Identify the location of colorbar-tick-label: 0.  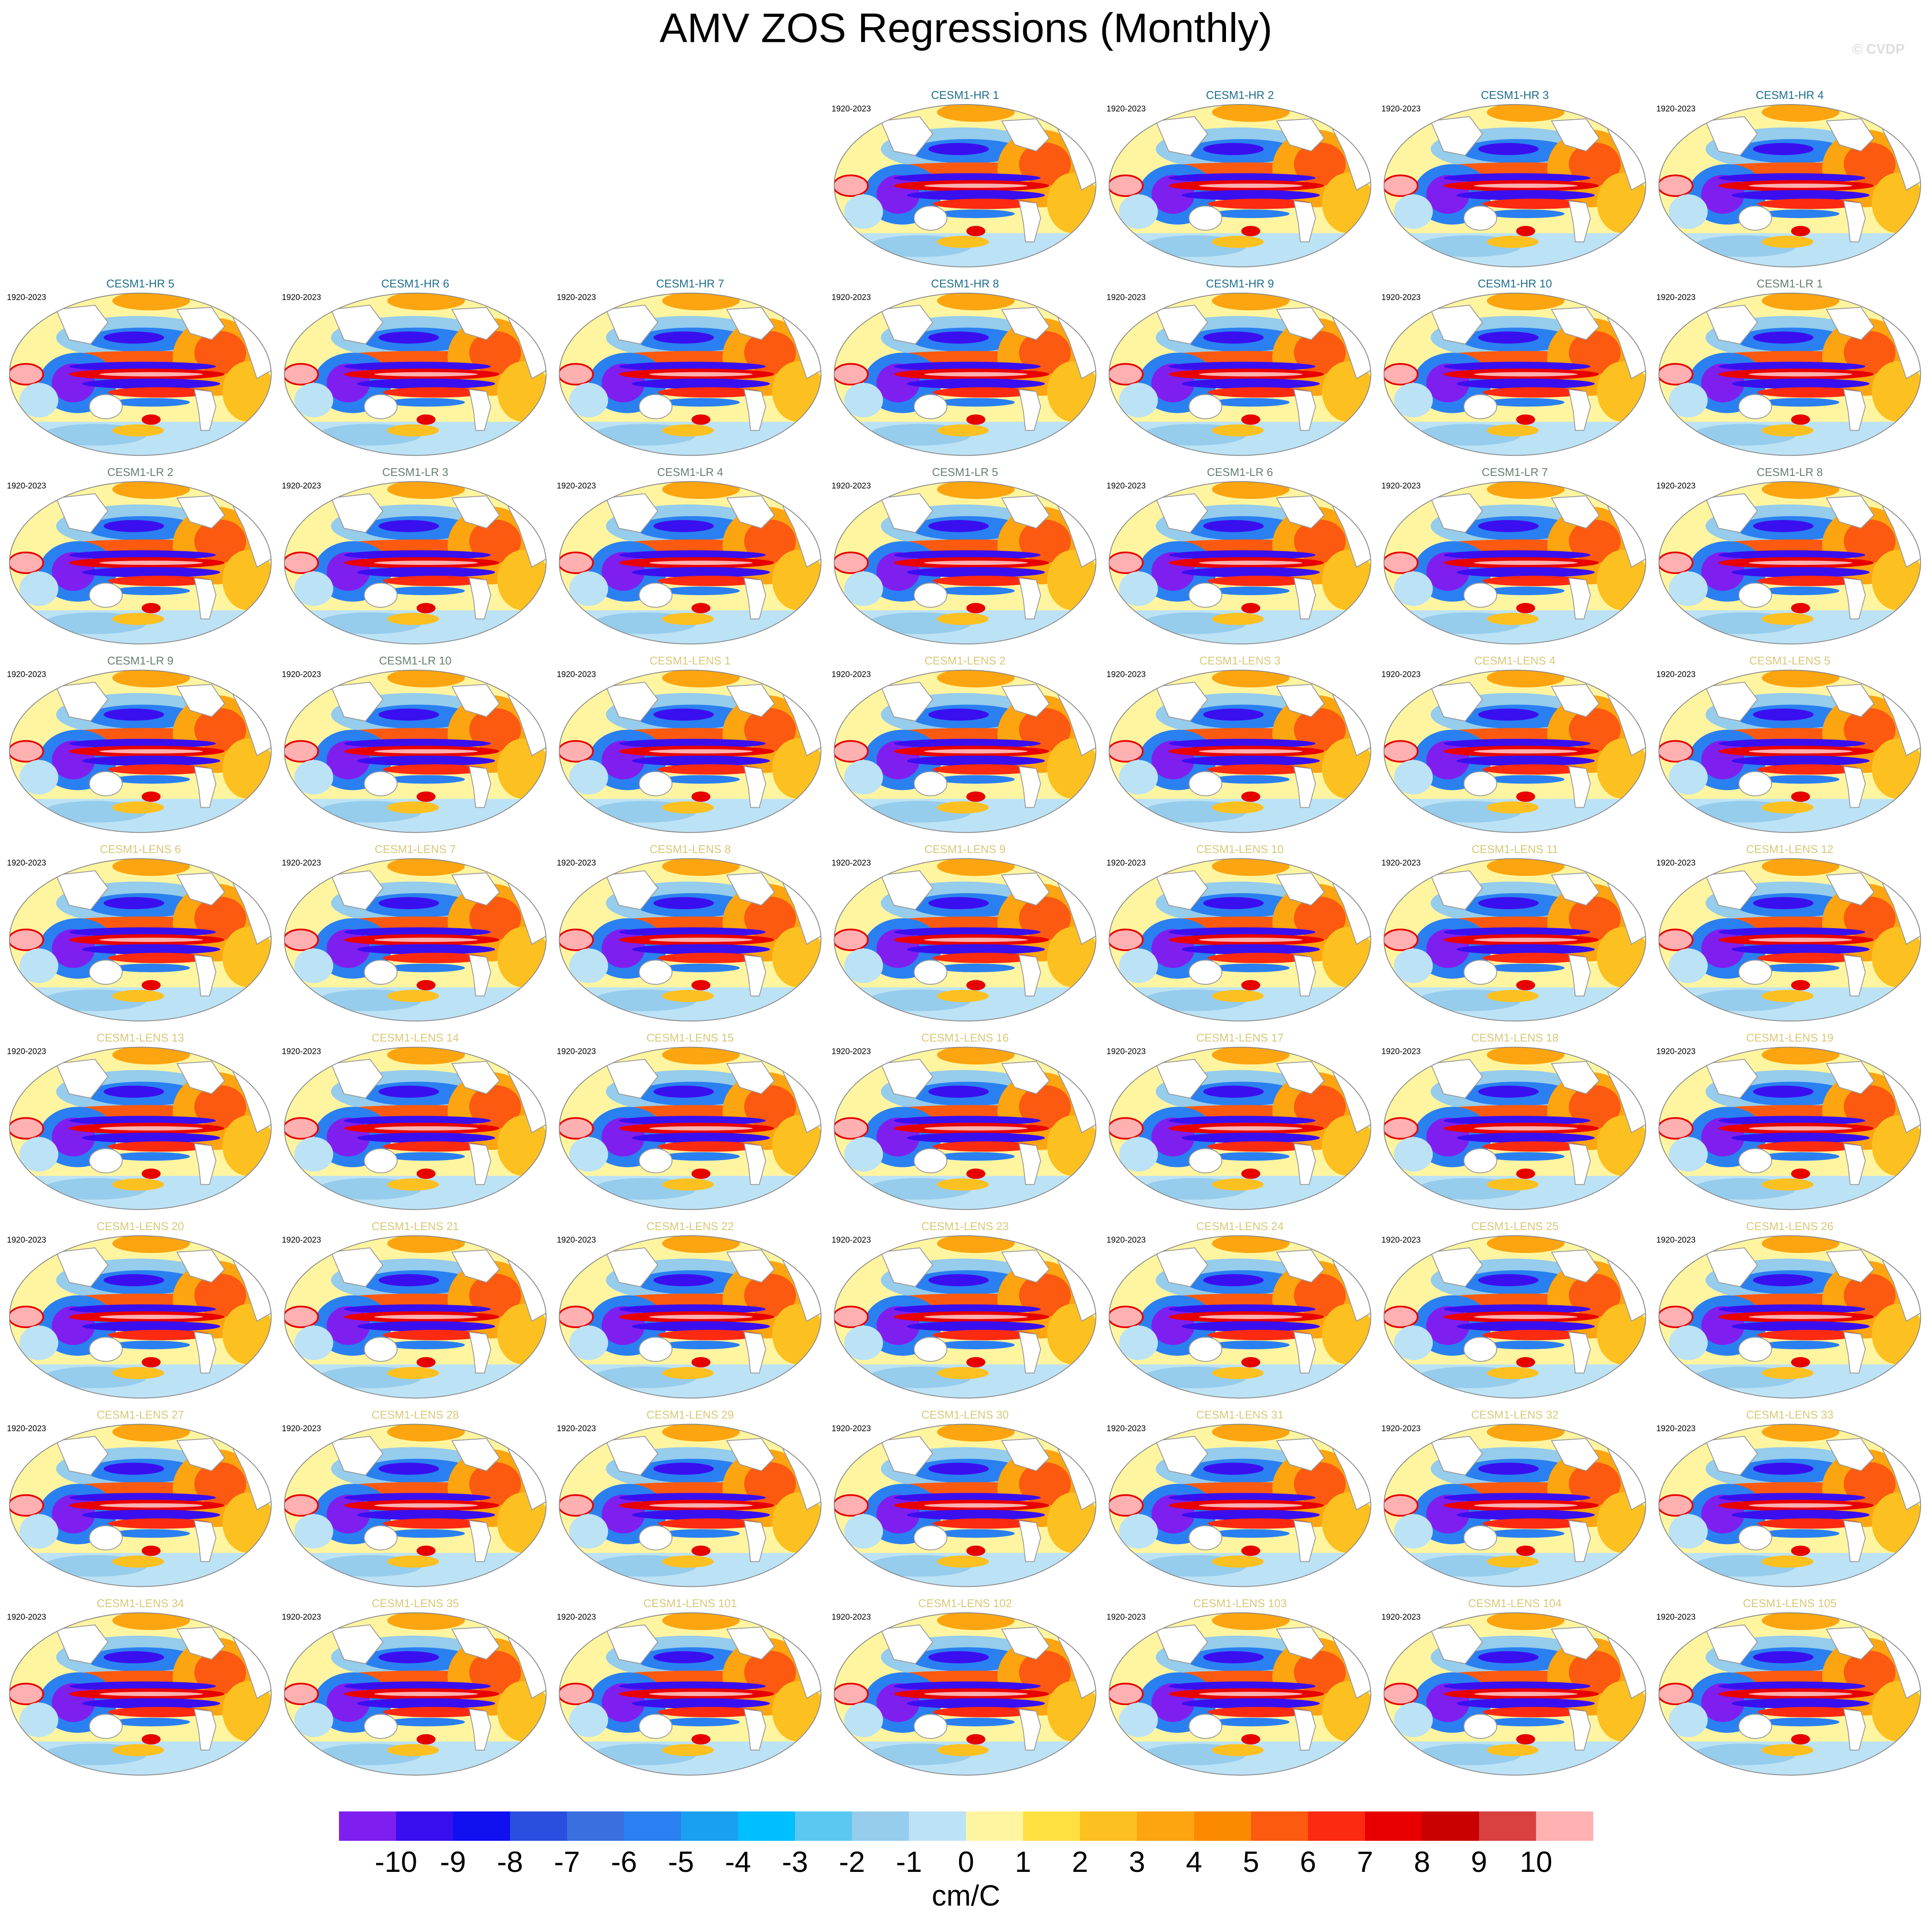
(966, 1862).